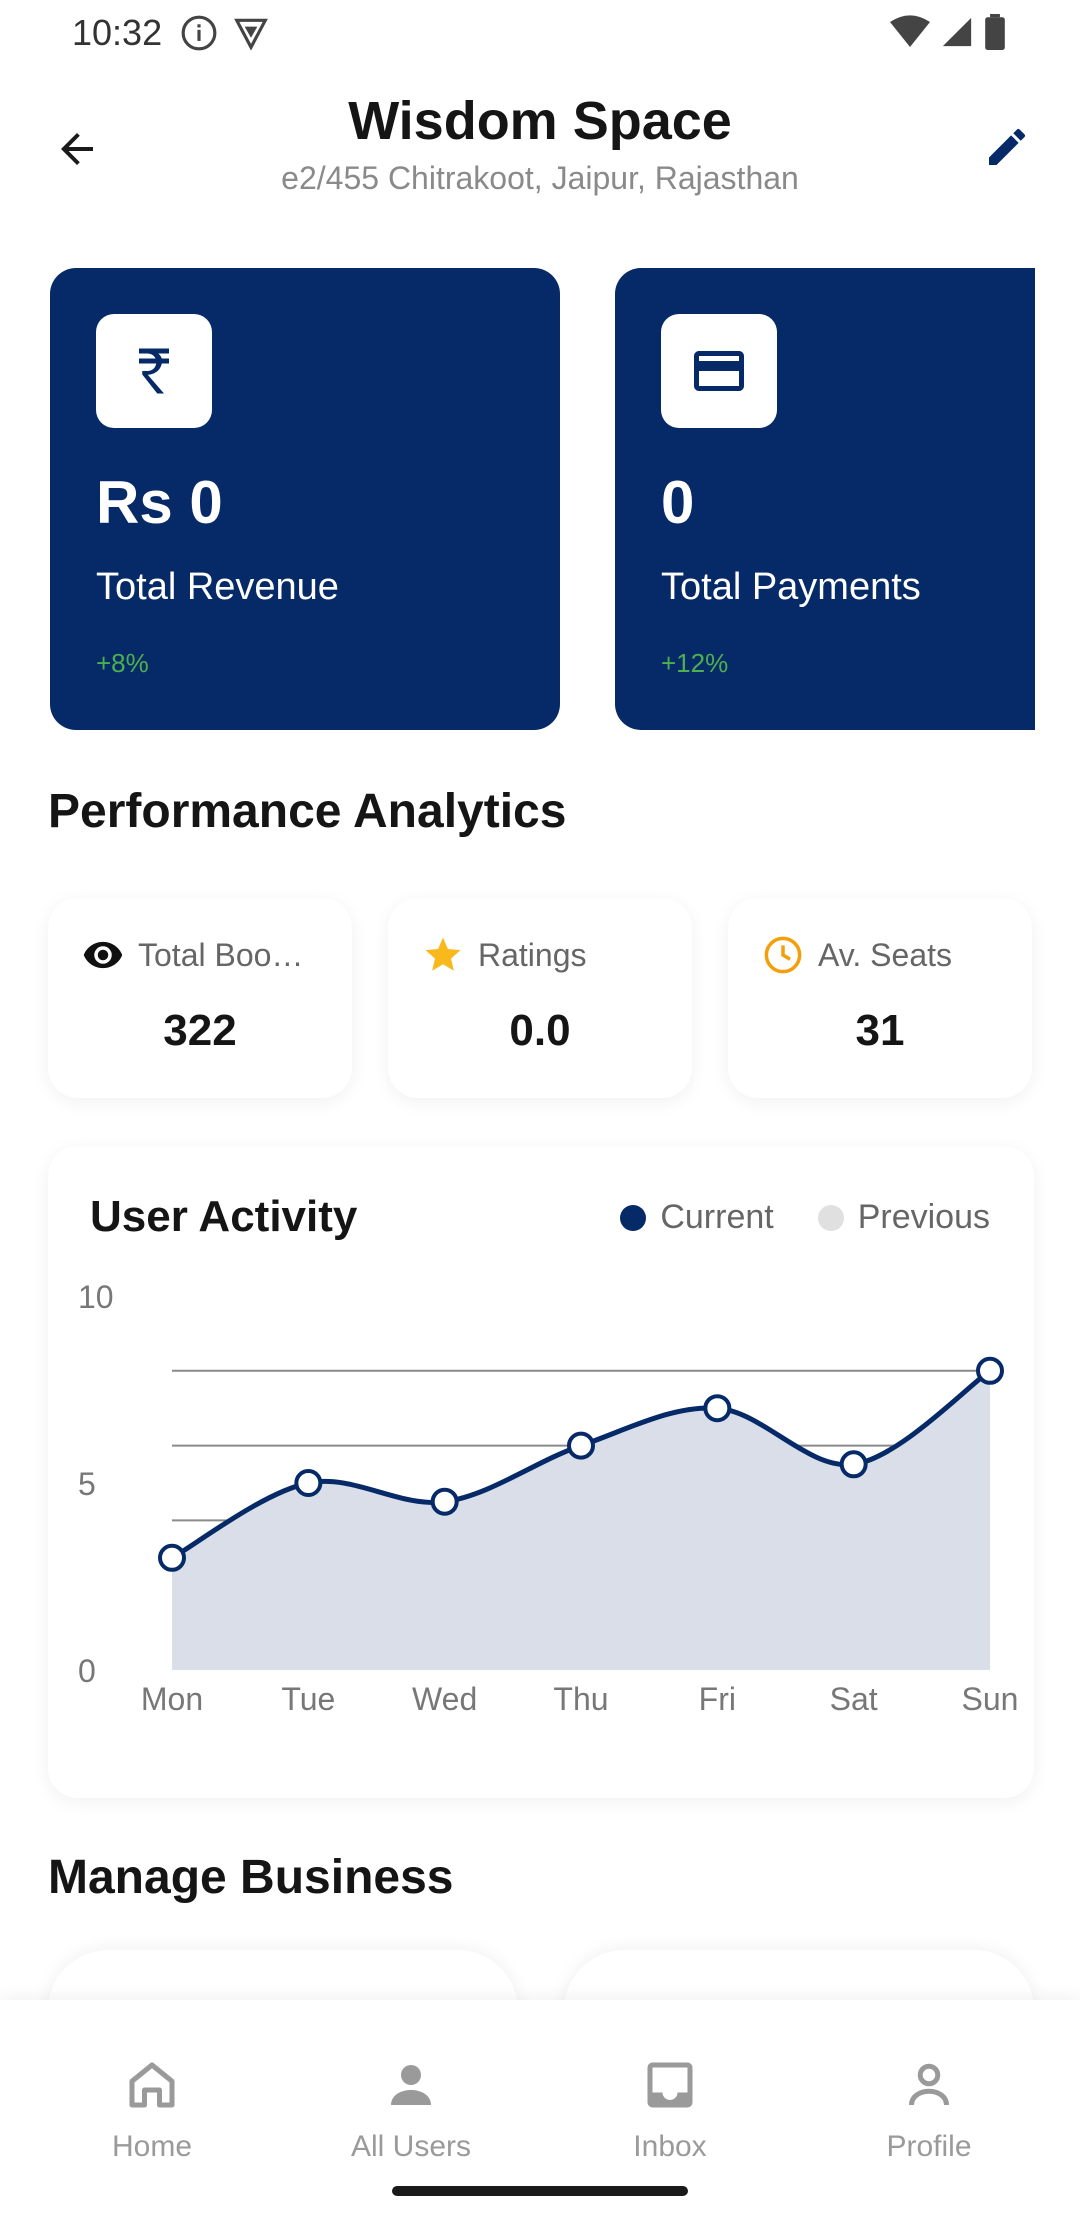 The height and width of the screenshot is (2220, 1080). Describe the element at coordinates (87, 1484) in the screenshot. I see `y-tick-label: 5` at that location.